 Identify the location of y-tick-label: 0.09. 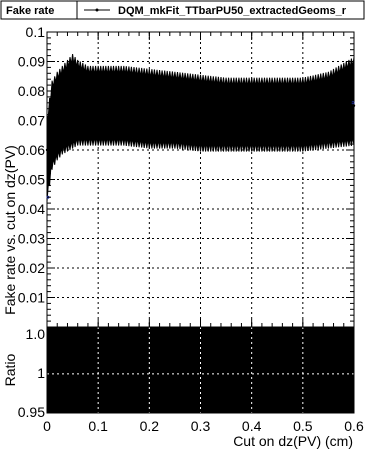
(31, 62).